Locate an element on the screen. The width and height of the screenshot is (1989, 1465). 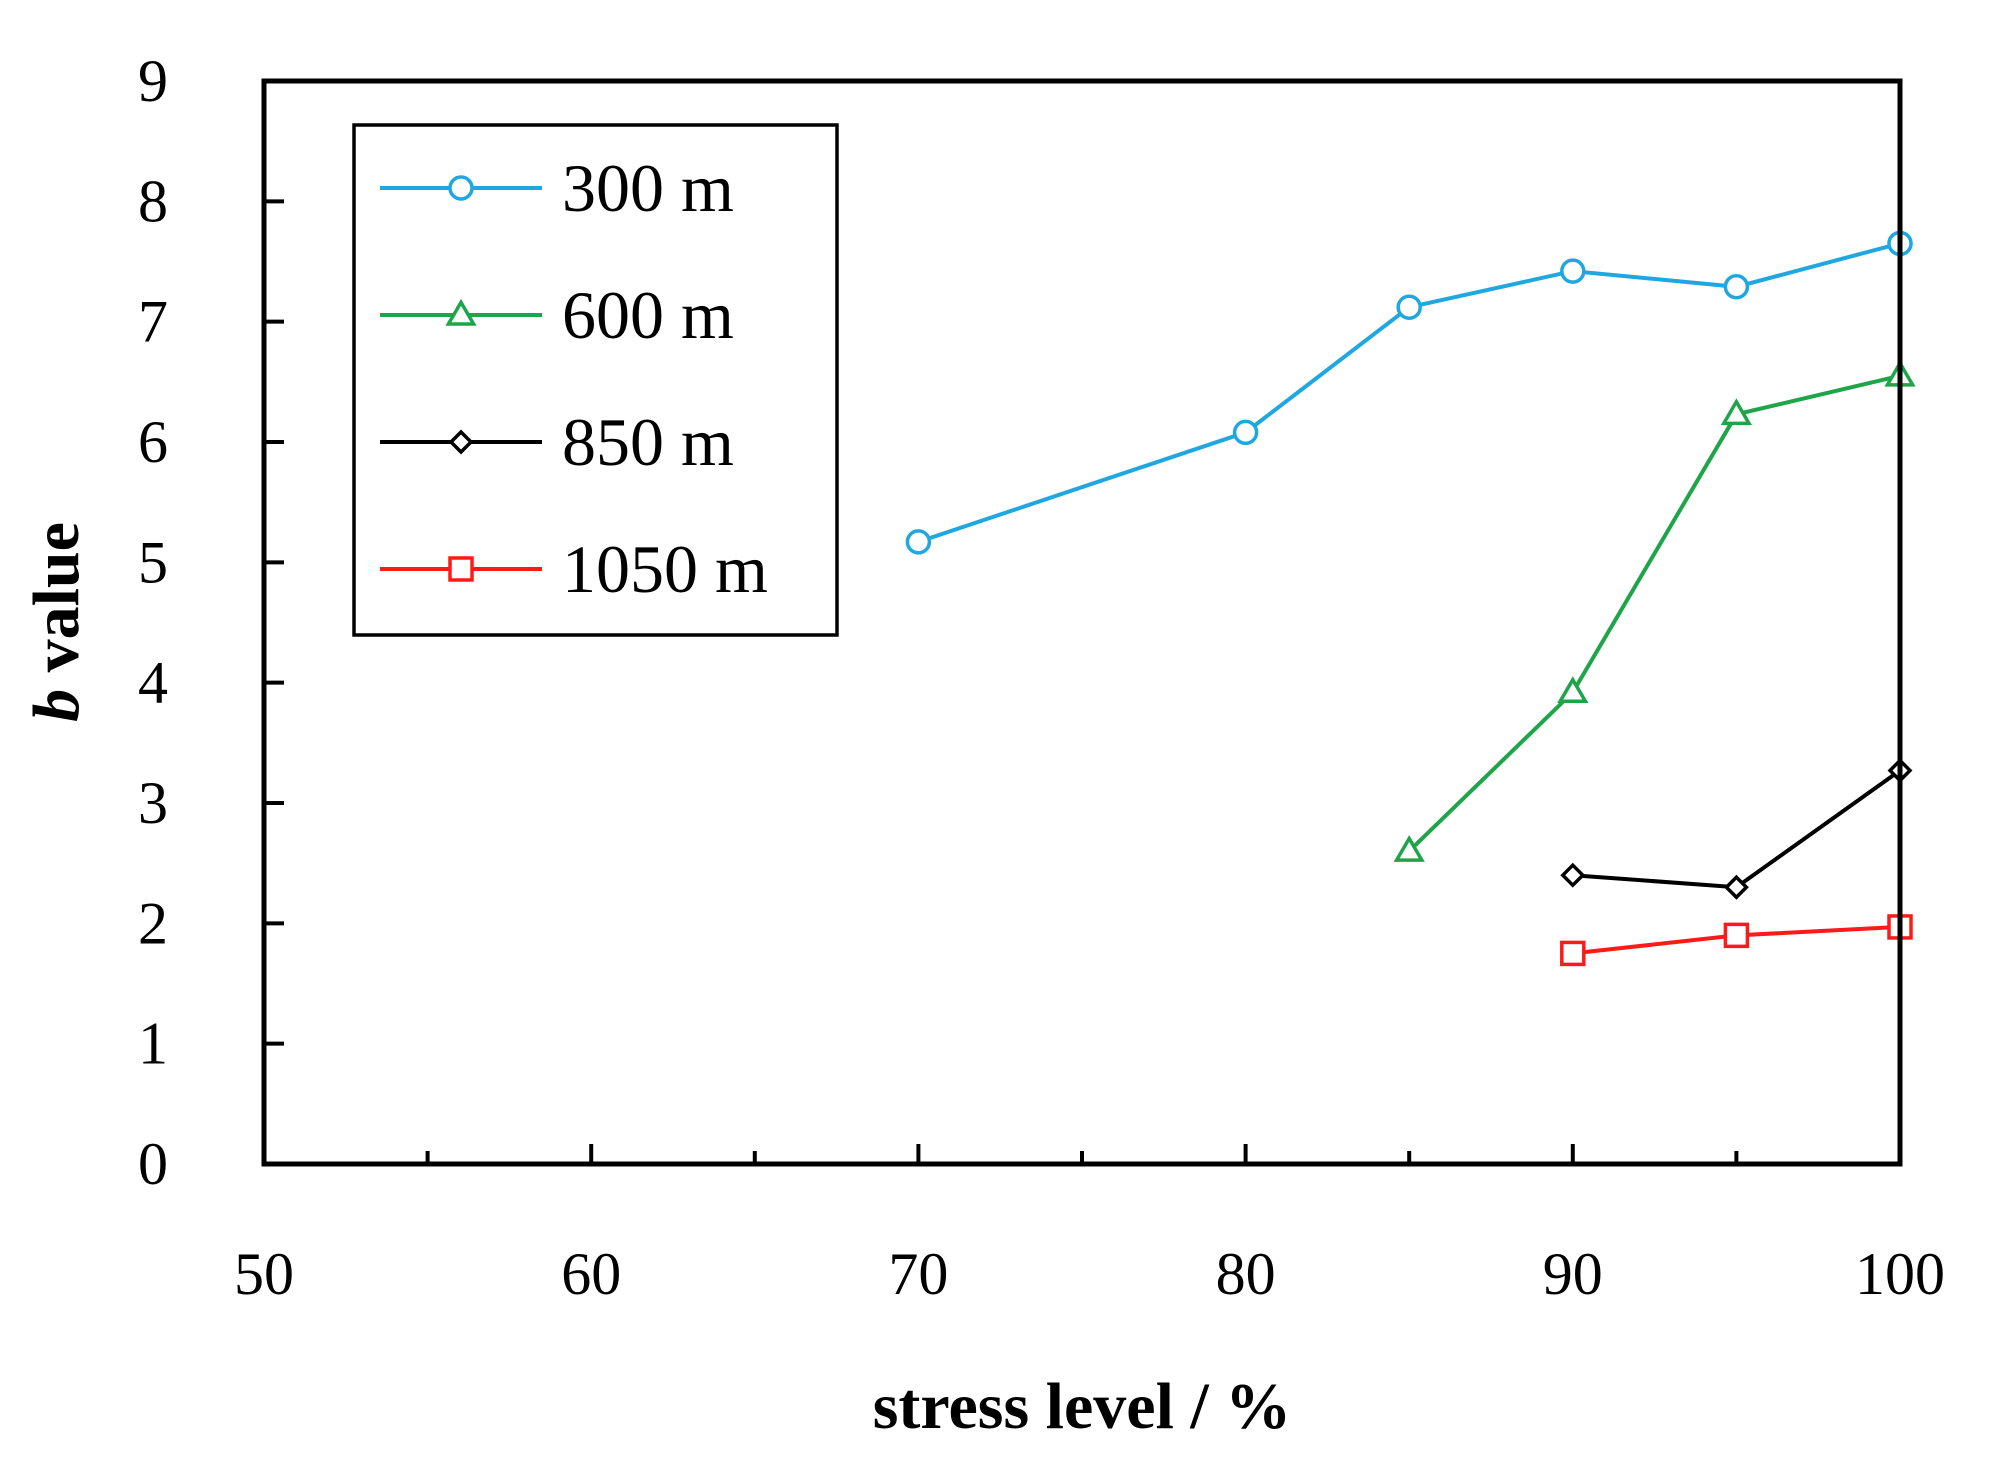
y-axis-title: b value is located at coordinates (56, 622).